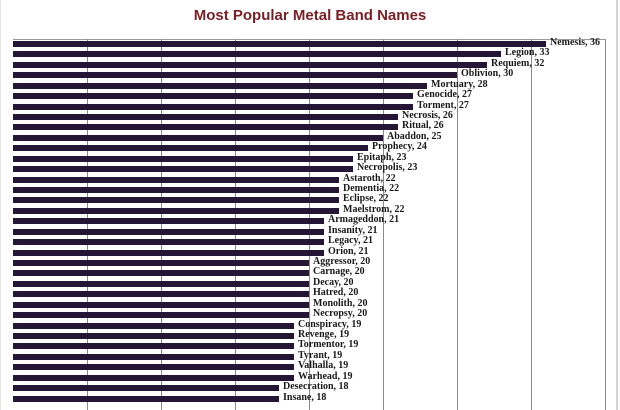  I want to click on data-label: Tyrant, 19, so click(320, 355).